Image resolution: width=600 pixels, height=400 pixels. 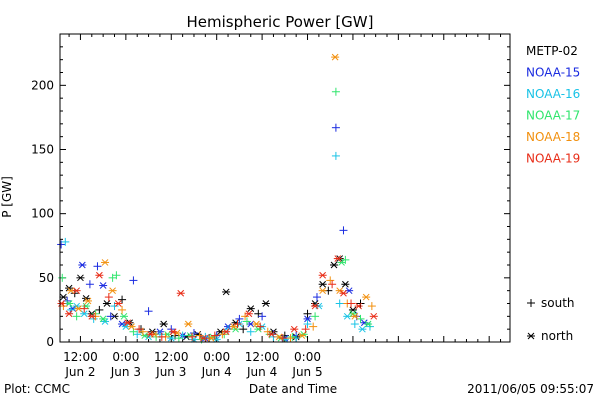 What do you see at coordinates (553, 159) in the screenshot?
I see `legend-noaa-19: NOAA-19` at bounding box center [553, 159].